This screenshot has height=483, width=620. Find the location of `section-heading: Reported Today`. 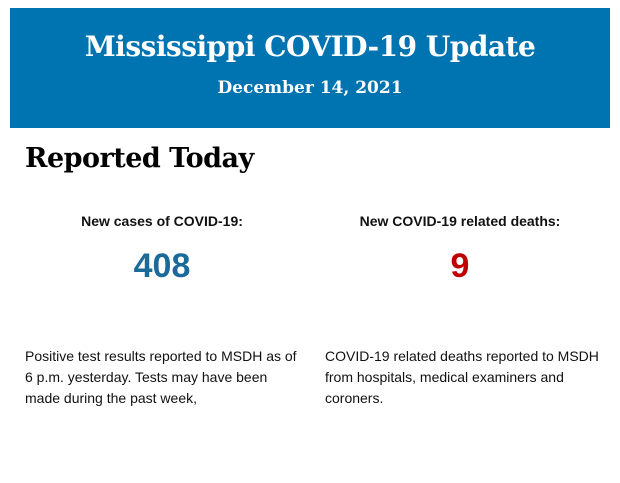

section-heading: Reported Today is located at coordinates (139, 158).